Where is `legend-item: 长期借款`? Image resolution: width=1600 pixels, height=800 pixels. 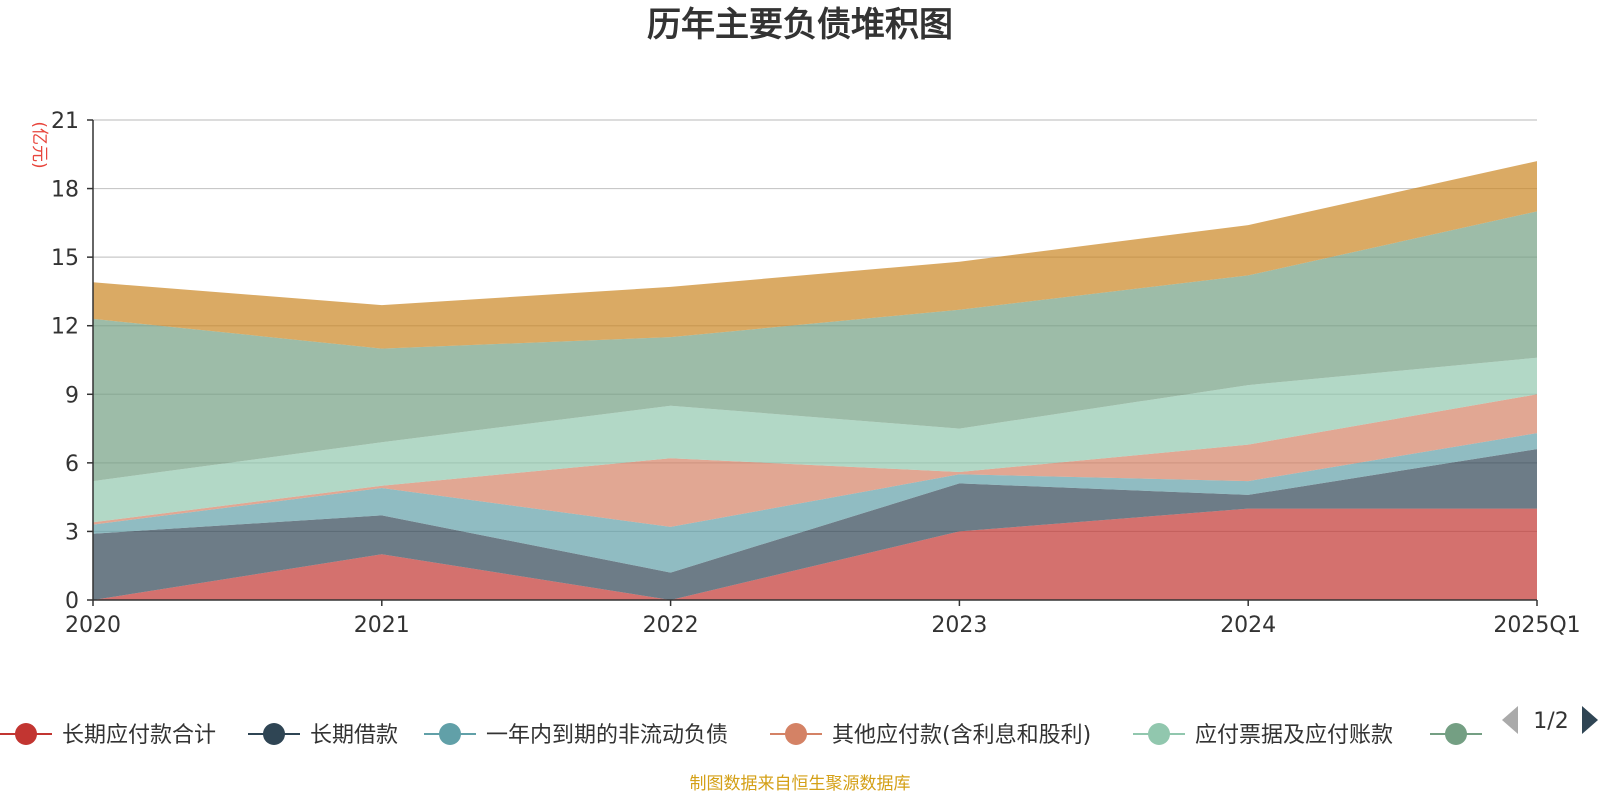
legend-item: 长期借款 is located at coordinates (323, 735).